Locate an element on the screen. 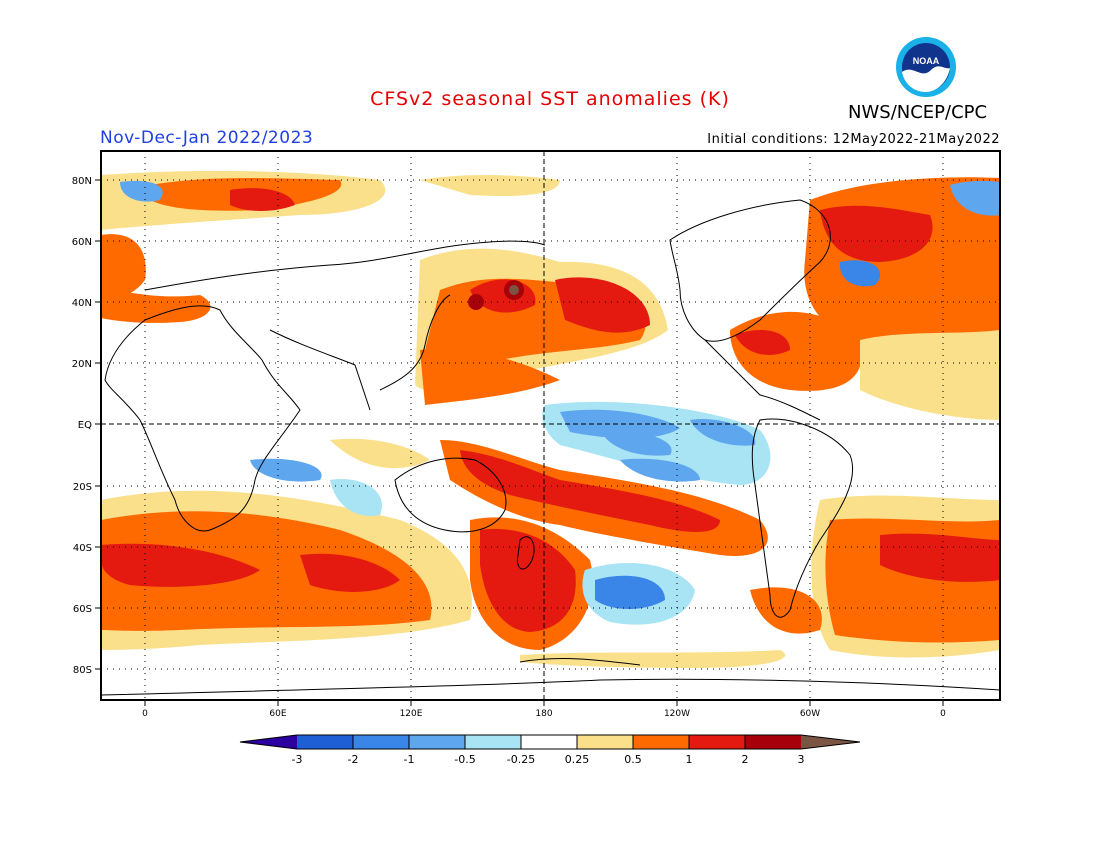 The height and width of the screenshot is (850, 1100). colorbar-label: 0.5 is located at coordinates (633, 759).